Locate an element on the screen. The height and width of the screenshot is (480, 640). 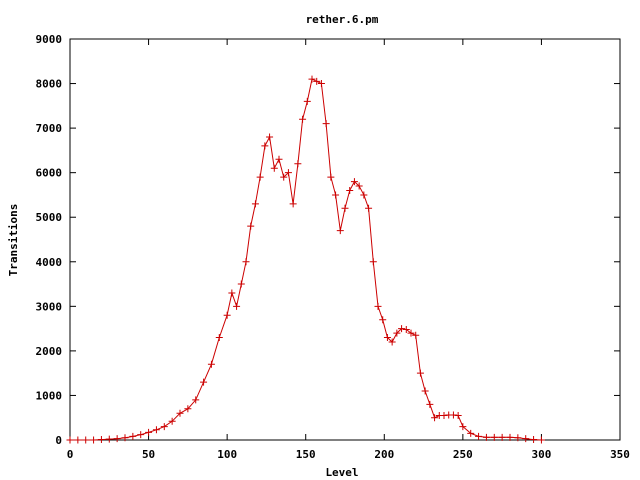
x-tick-label: 150 is located at coordinates (306, 454).